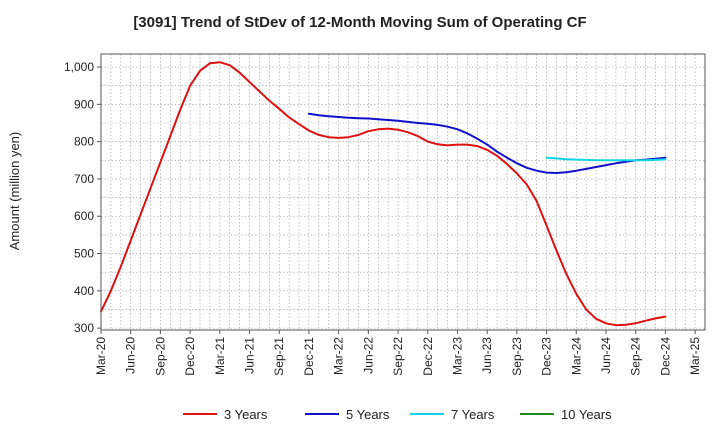 Image resolution: width=720 pixels, height=440 pixels. I want to click on y-tick-label: 800, so click(84, 142).